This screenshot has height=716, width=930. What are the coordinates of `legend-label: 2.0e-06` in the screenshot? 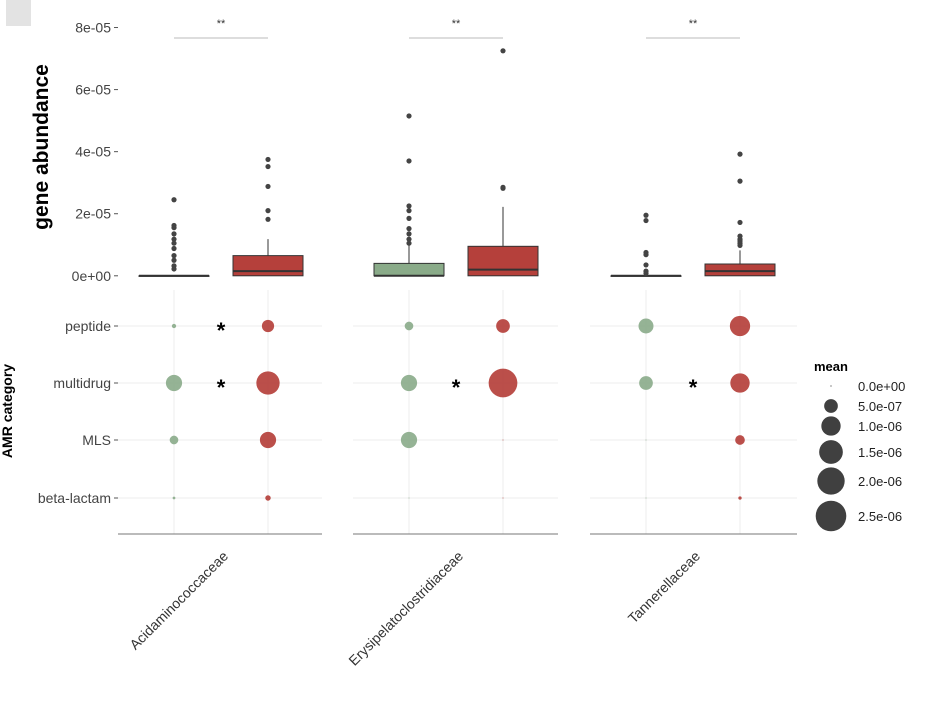 It's located at (880, 481).